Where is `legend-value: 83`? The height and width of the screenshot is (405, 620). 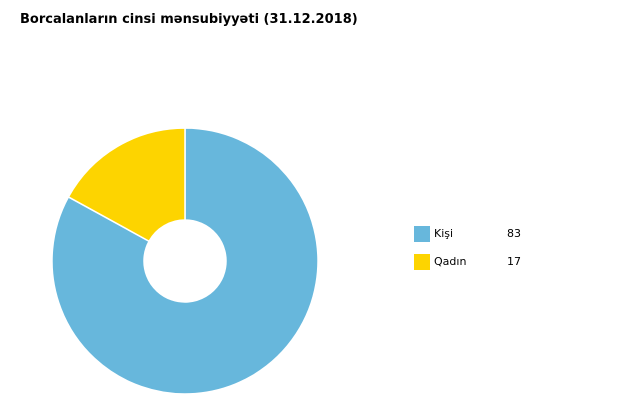
legend-value: 83 is located at coordinates (514, 233).